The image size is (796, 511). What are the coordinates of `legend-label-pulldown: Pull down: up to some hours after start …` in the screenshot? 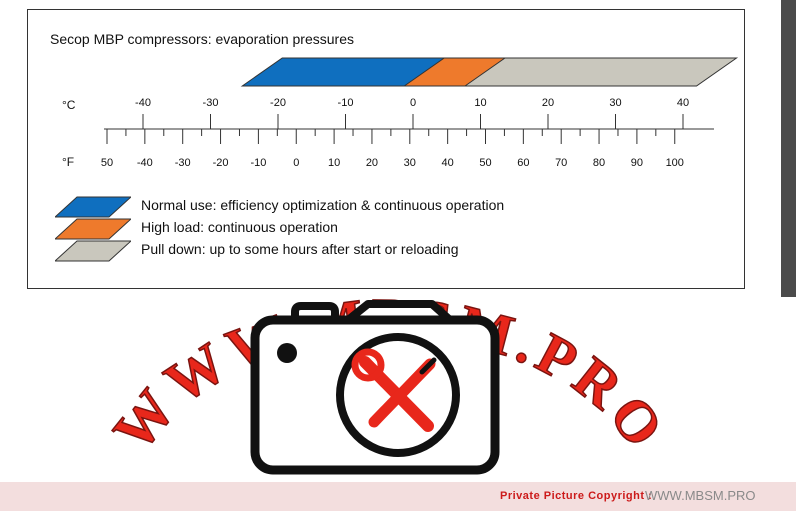 It's located at (300, 249).